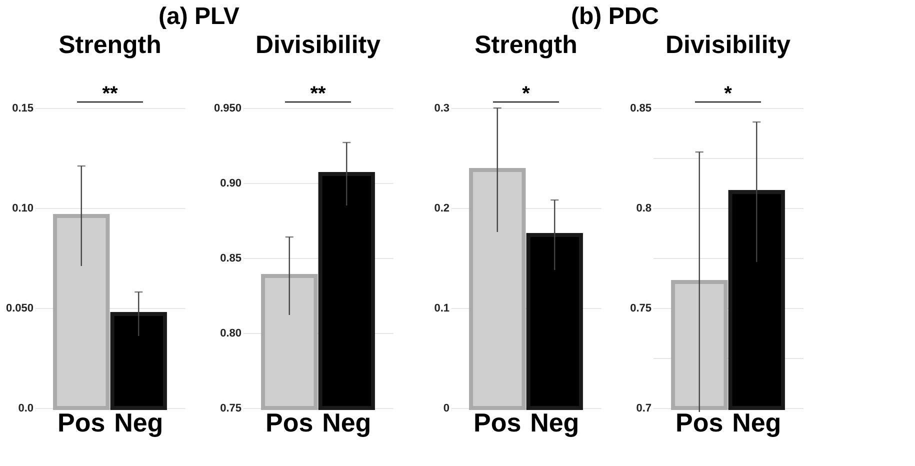  What do you see at coordinates (442, 208) in the screenshot?
I see `y-tick-label: 0.2` at bounding box center [442, 208].